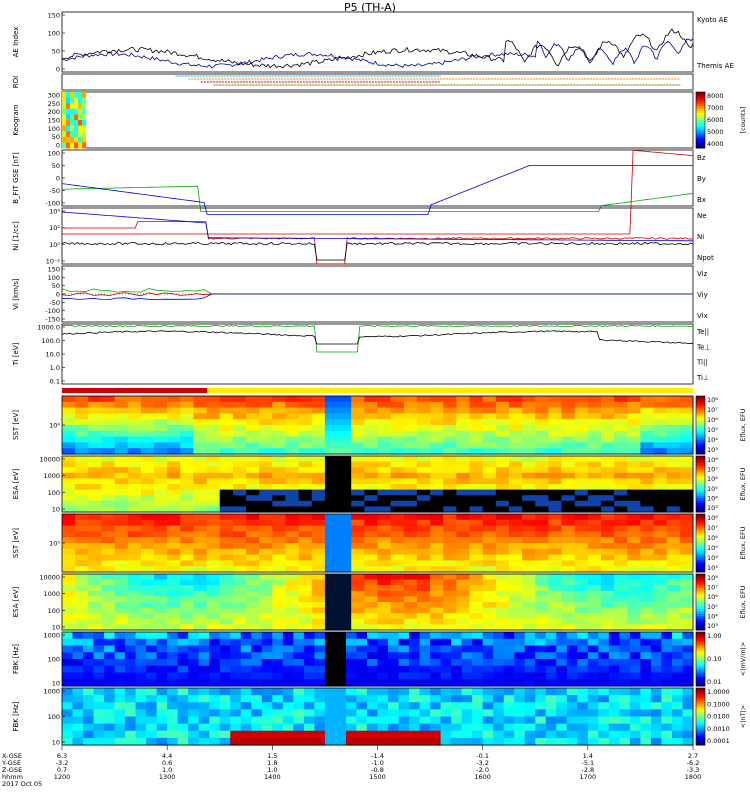 This screenshot has height=800, width=750. I want to click on esa_i-colorbar-cell, so click(700, 506).